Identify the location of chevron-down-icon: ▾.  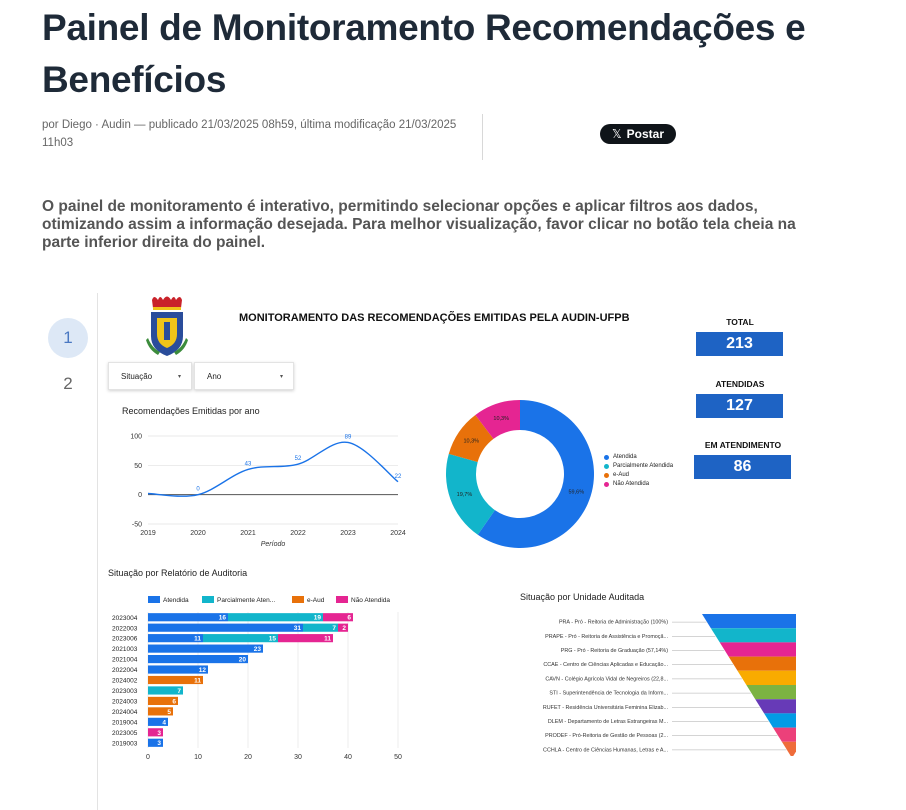
(281, 376).